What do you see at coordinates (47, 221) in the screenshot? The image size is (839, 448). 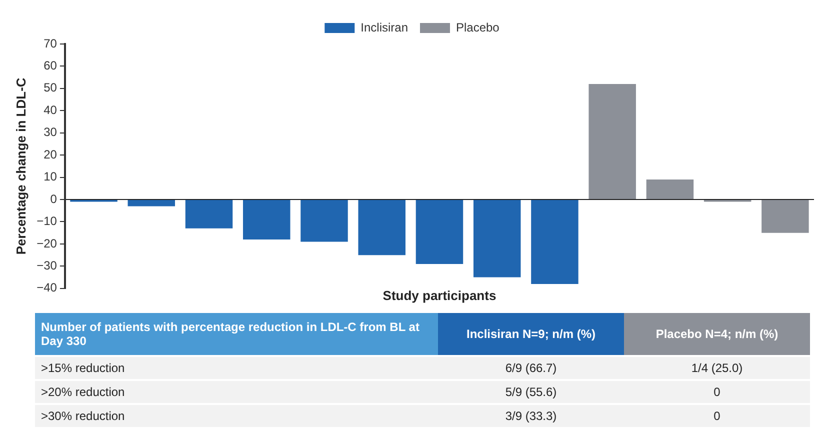 I see `y-tick-label: −10` at bounding box center [47, 221].